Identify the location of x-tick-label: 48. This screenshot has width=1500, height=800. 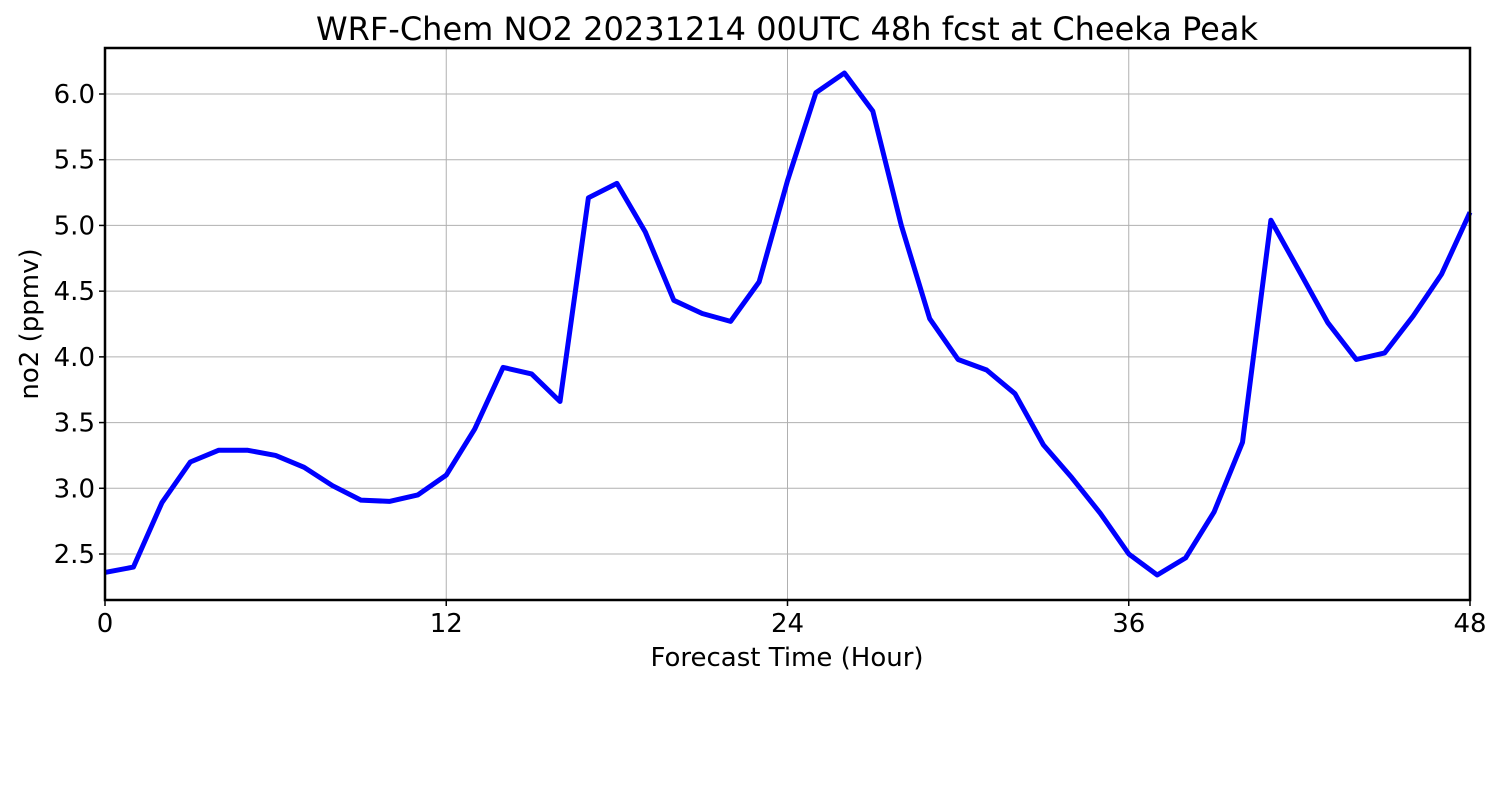
(1469, 624).